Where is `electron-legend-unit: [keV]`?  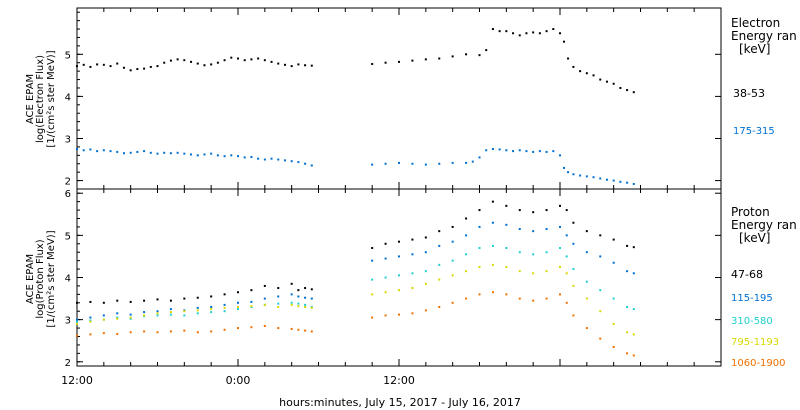
electron-legend-unit: [keV] is located at coordinates (754, 49).